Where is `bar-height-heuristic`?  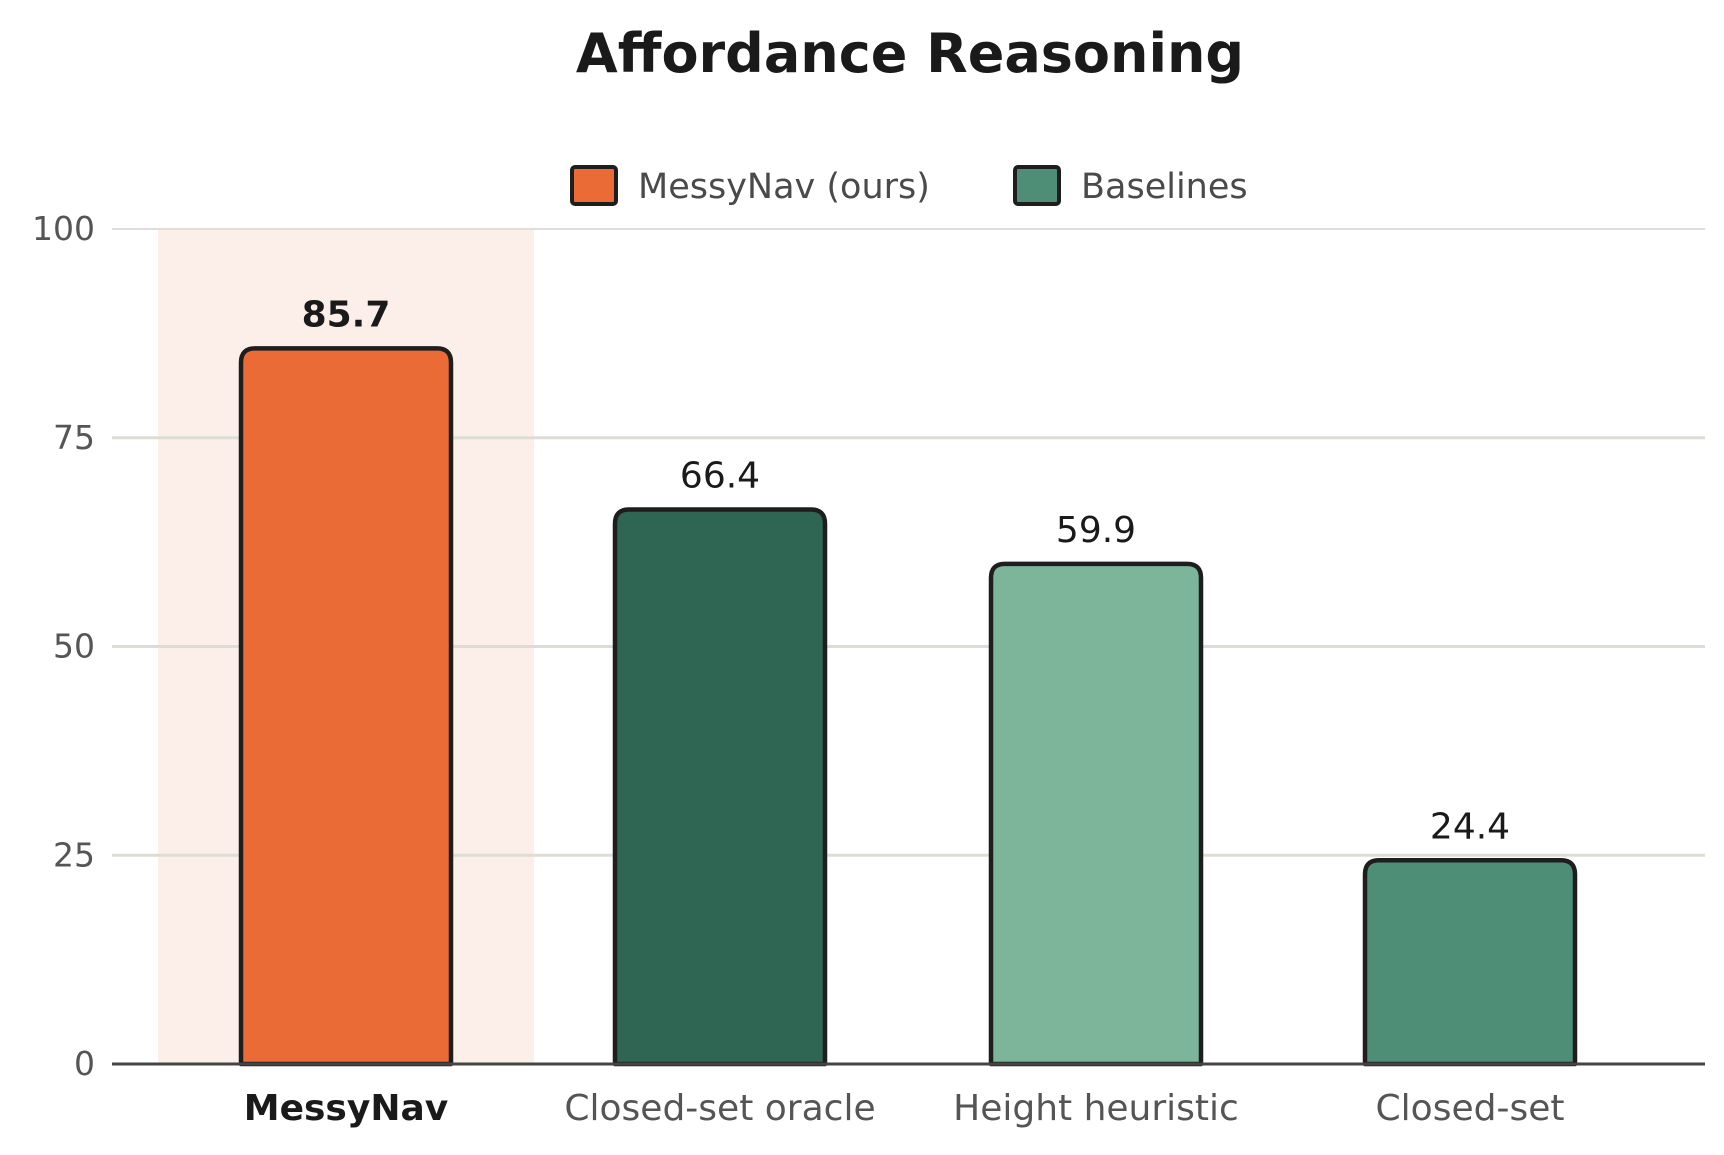 bar-height-heuristic is located at coordinates (1096, 814).